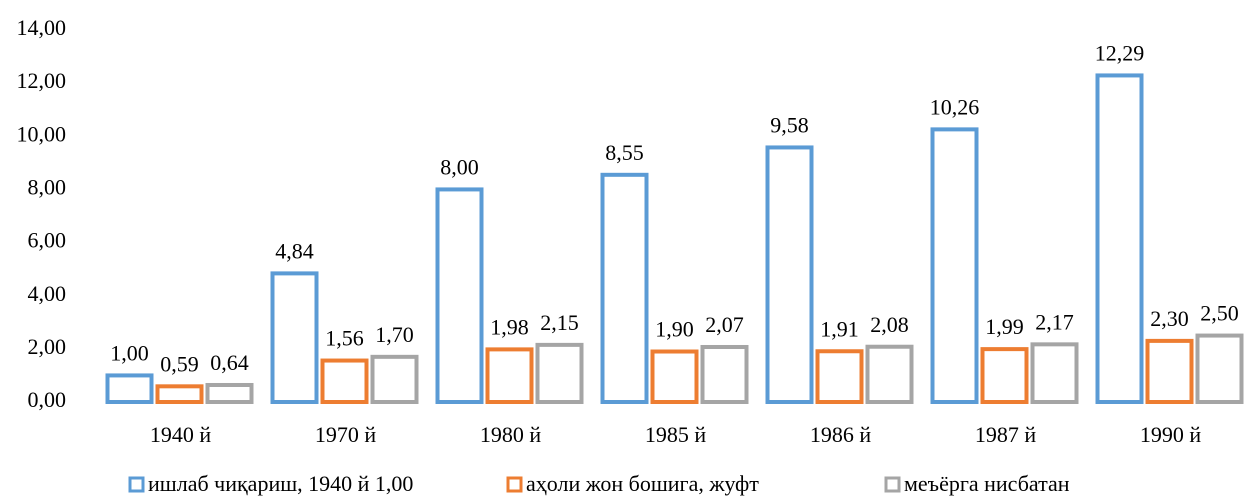  I want to click on data-label: 2,15, so click(559, 322).